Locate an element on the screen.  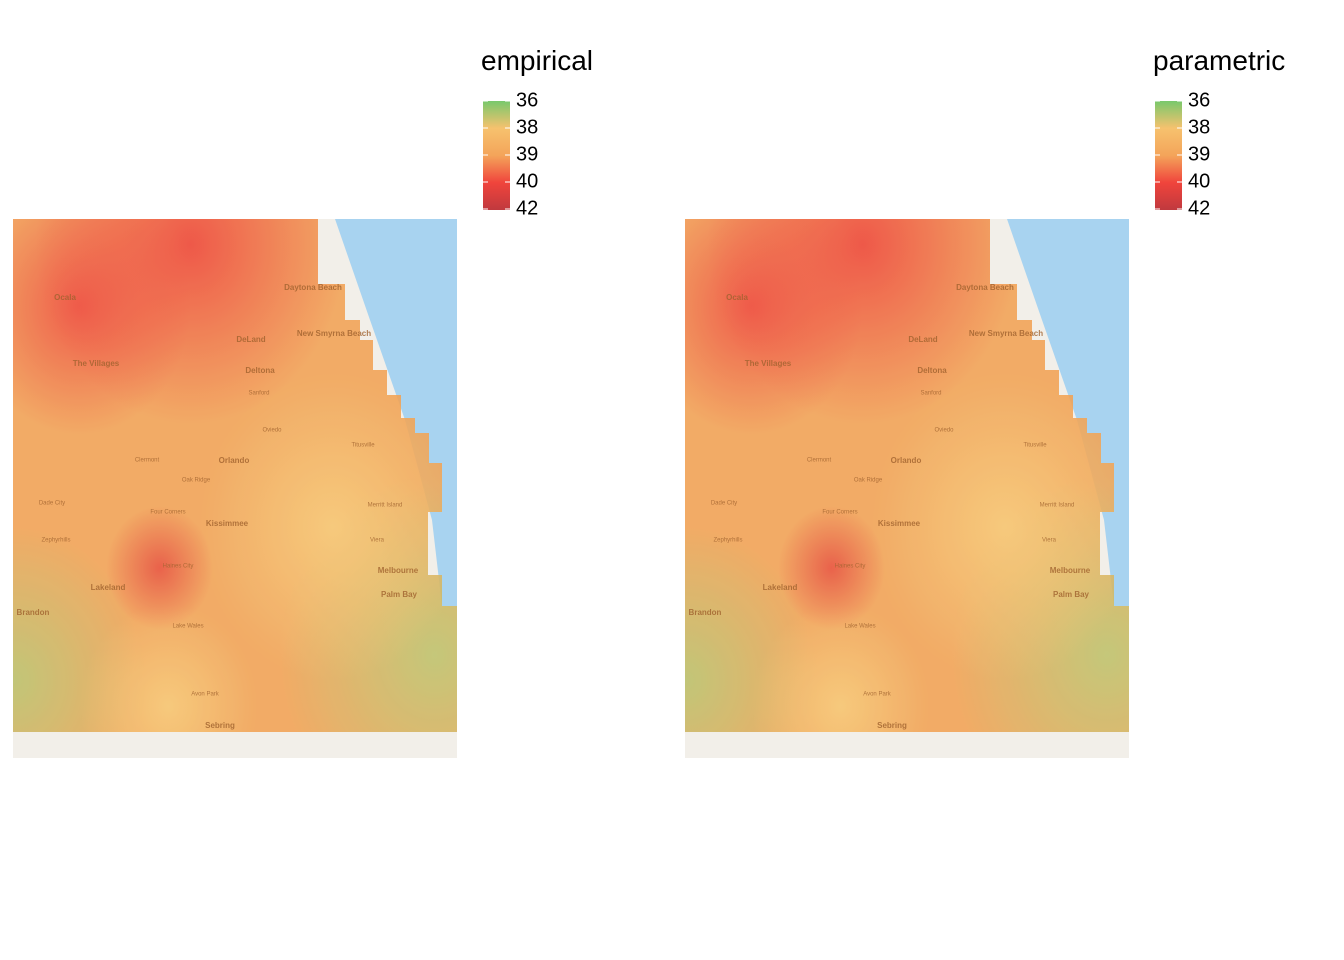
legend-title: empirical is located at coordinates (537, 60).